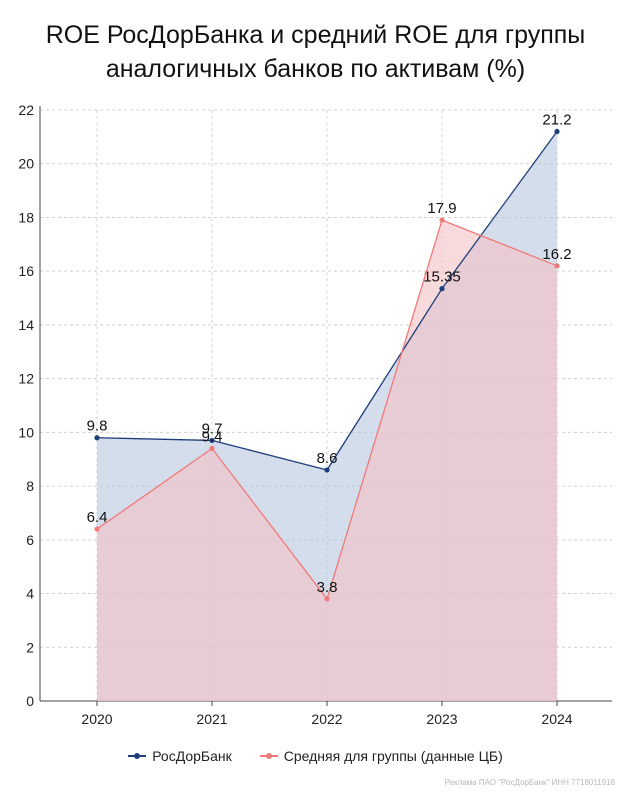  Describe the element at coordinates (26, 379) in the screenshot. I see `y-tick-label-12: 12` at that location.